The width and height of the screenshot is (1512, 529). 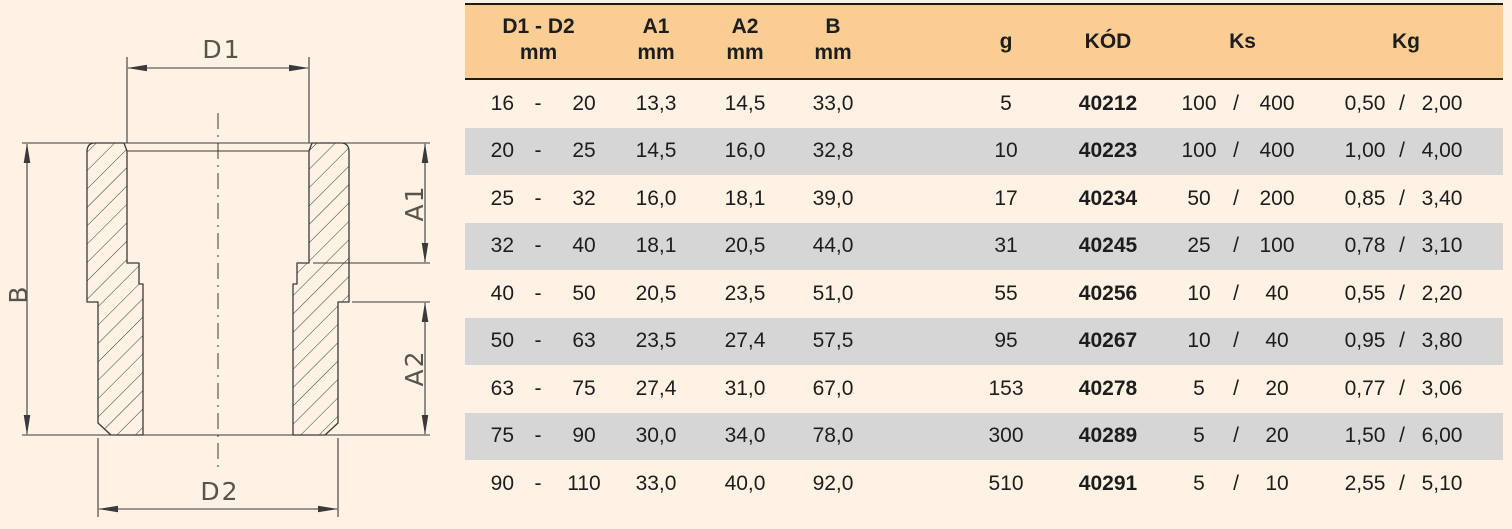 What do you see at coordinates (833, 341) in the screenshot?
I see `cell-b: 57,5` at bounding box center [833, 341].